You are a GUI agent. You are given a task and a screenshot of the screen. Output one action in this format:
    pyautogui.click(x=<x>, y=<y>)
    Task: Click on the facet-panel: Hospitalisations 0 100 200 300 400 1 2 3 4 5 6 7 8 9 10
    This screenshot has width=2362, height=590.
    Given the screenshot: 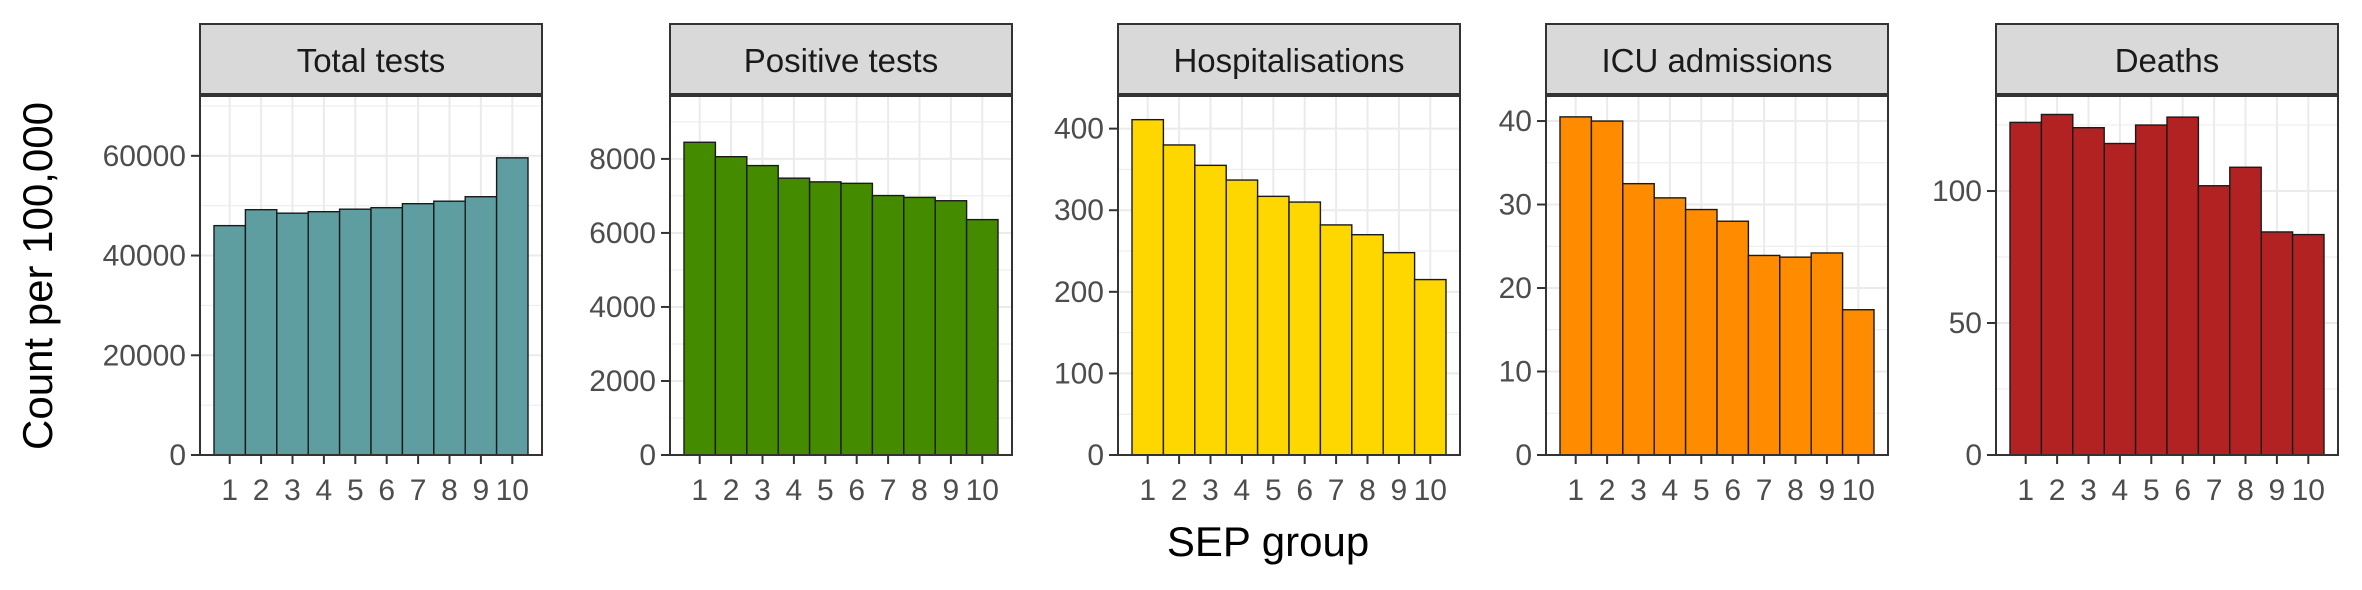 What is the action you would take?
    pyautogui.click(x=1257, y=265)
    